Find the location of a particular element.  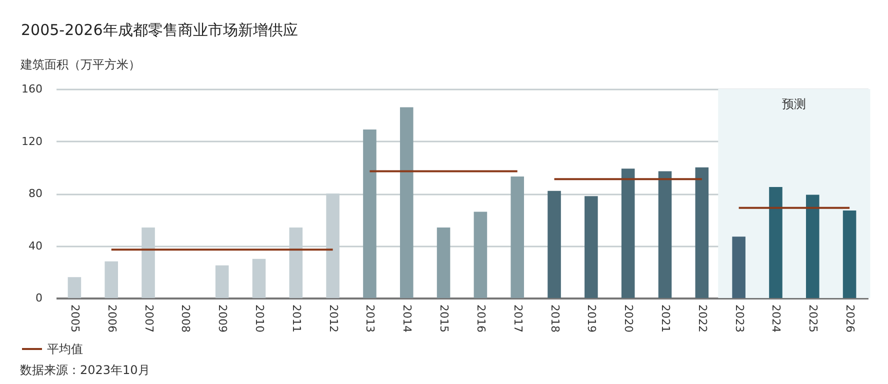

x-tick-label: 2008 is located at coordinates (185, 318).